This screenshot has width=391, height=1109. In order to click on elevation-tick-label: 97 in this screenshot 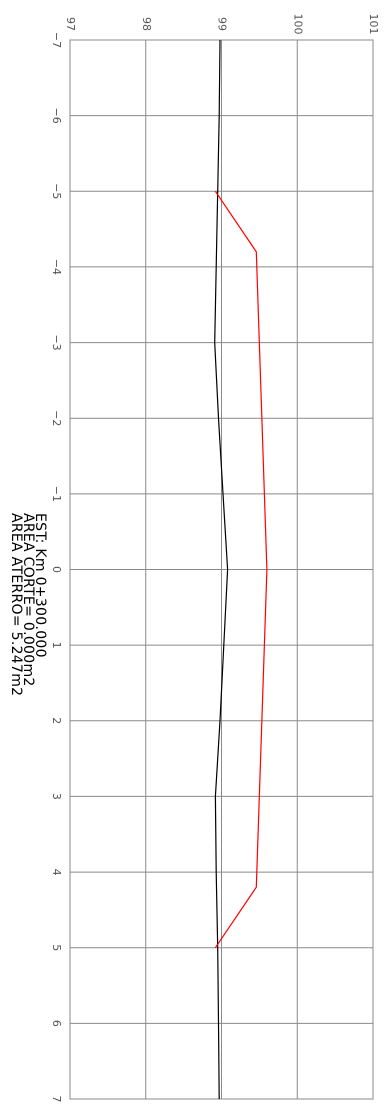, I will do `click(70, 24)`.